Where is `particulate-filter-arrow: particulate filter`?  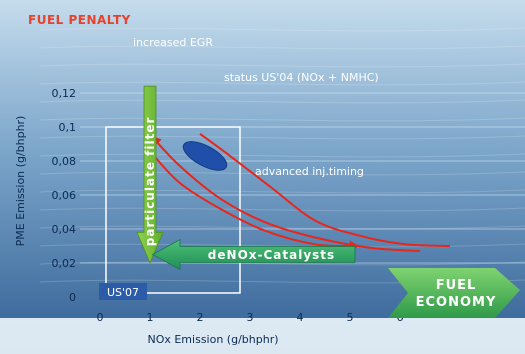
particulate-filter-arrow: particulate filter is located at coordinates (150, 175).